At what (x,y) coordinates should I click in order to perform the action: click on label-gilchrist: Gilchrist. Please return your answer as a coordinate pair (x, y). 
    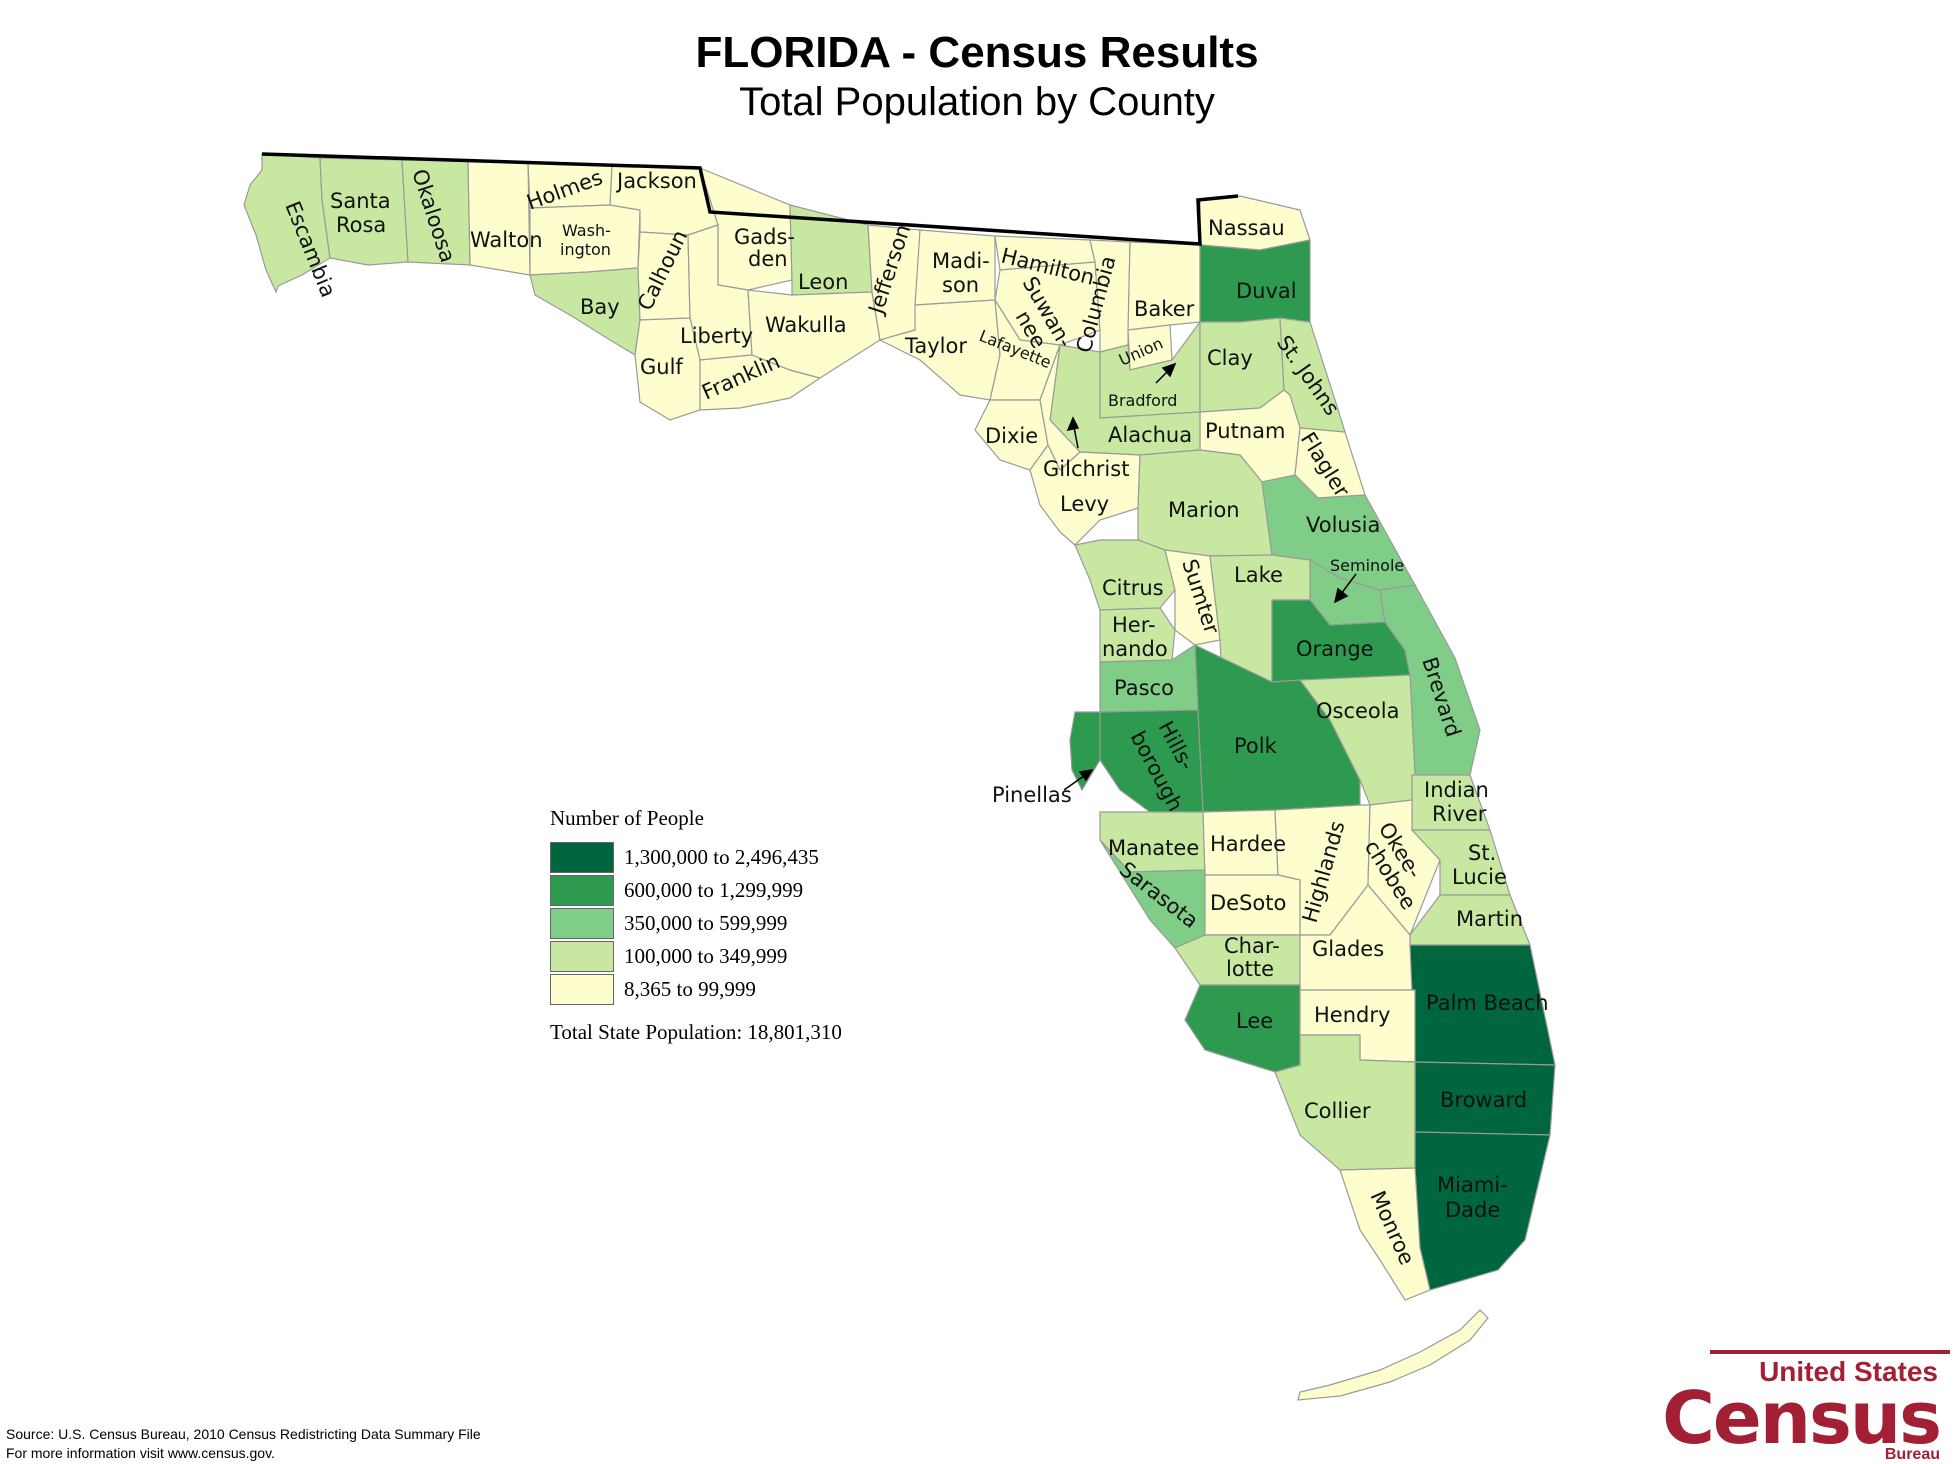
    Looking at the image, I should click on (1086, 469).